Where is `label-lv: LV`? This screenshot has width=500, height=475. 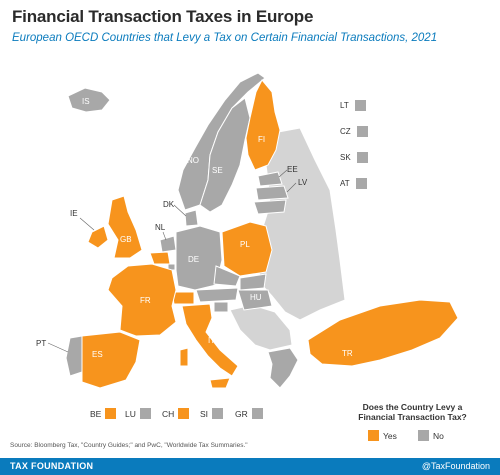 label-lv: LV is located at coordinates (303, 182).